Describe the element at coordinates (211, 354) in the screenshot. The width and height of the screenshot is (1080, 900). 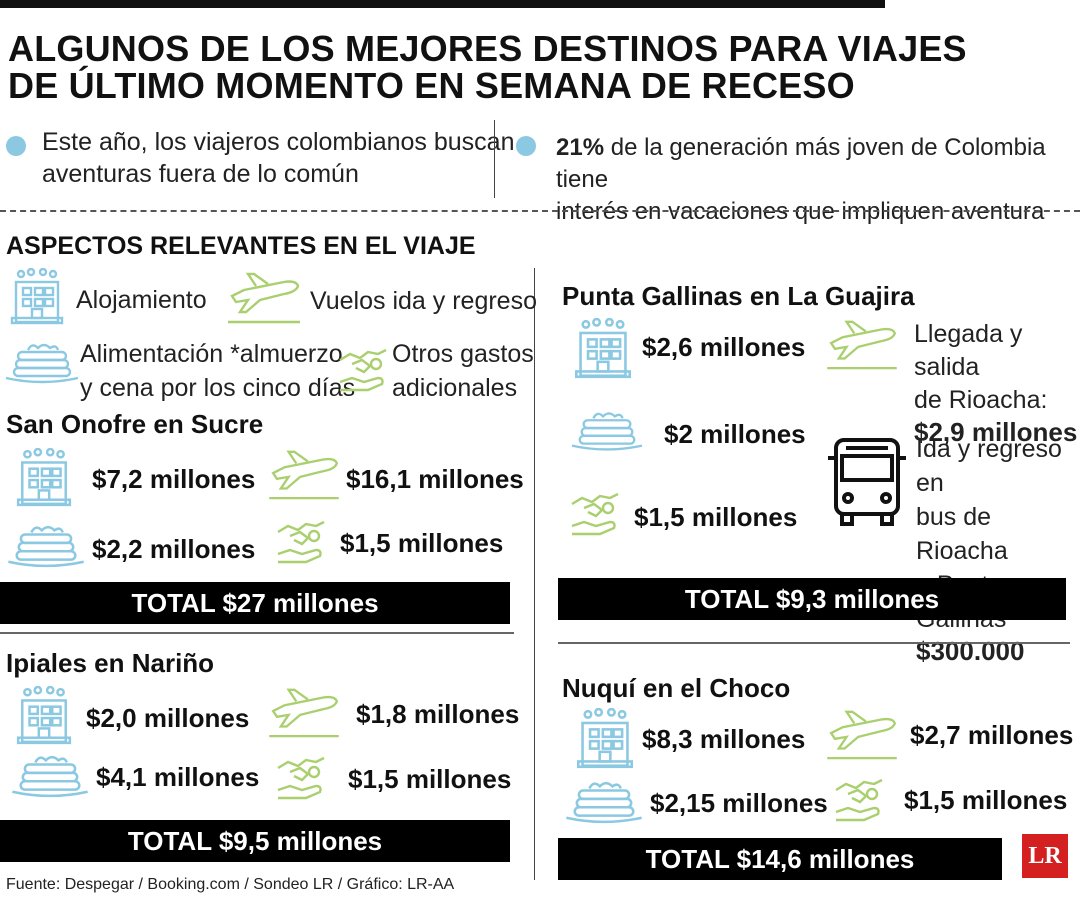
I see `legend-food-line1: Alimentación *almuerzo` at that location.